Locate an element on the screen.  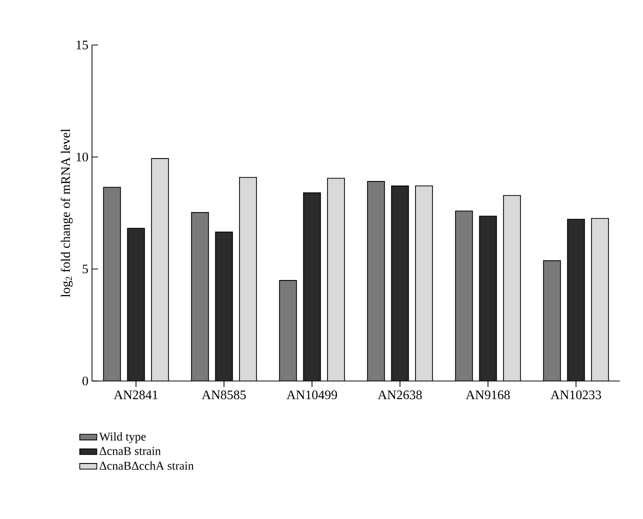
x-tick-label: AN2841 is located at coordinates (136, 395).